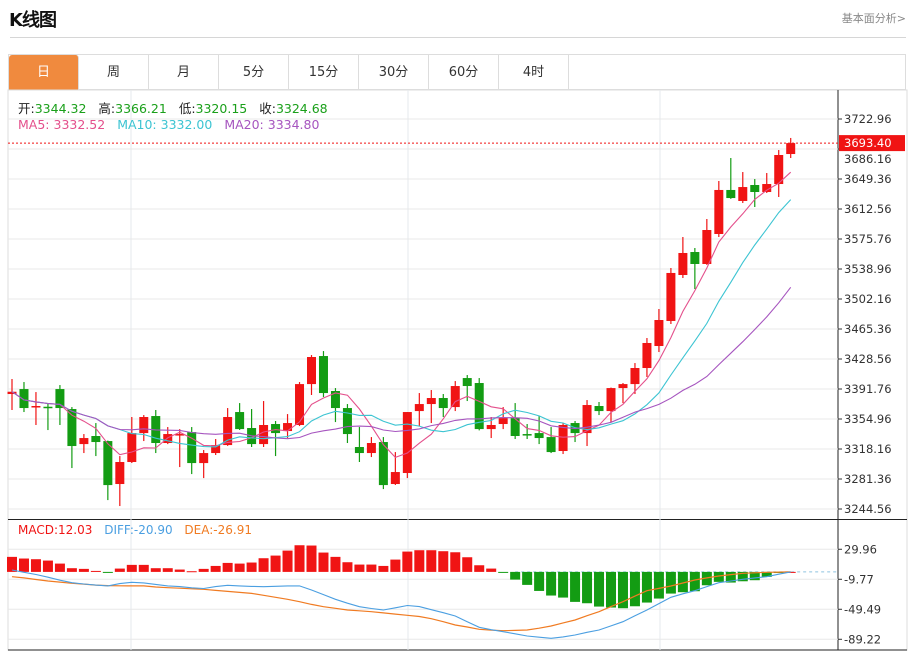 The height and width of the screenshot is (651, 912). What do you see at coordinates (868, 449) in the screenshot?
I see `y-tick-label: 3318.16` at bounding box center [868, 449].